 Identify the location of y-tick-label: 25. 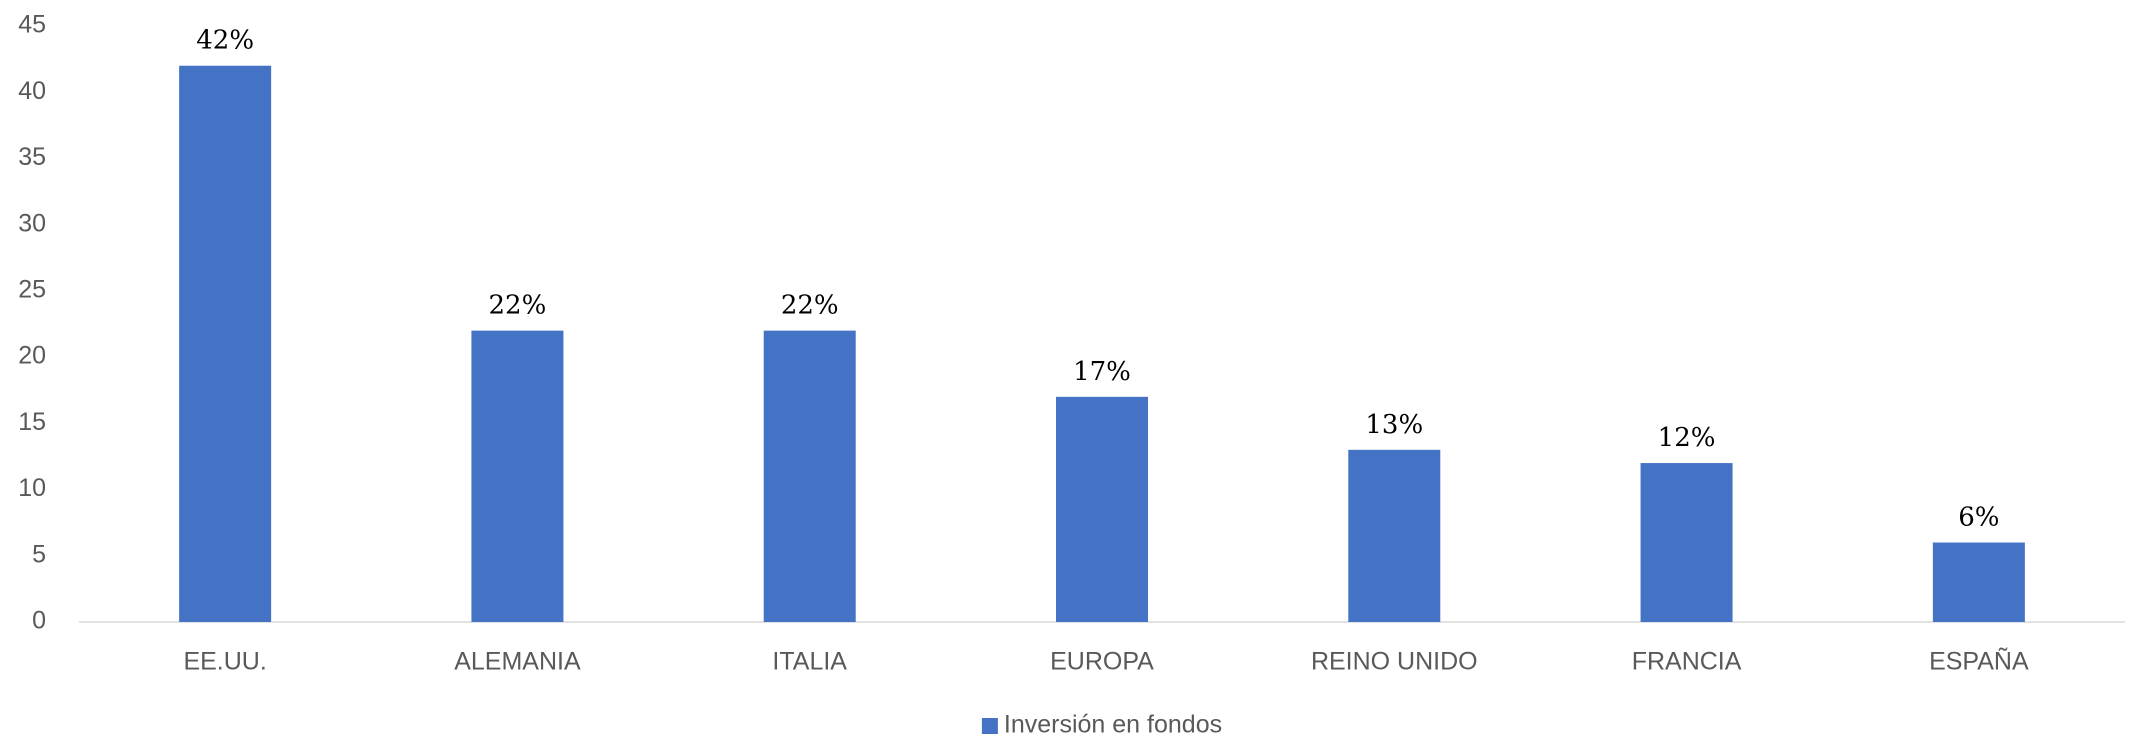
(32, 289).